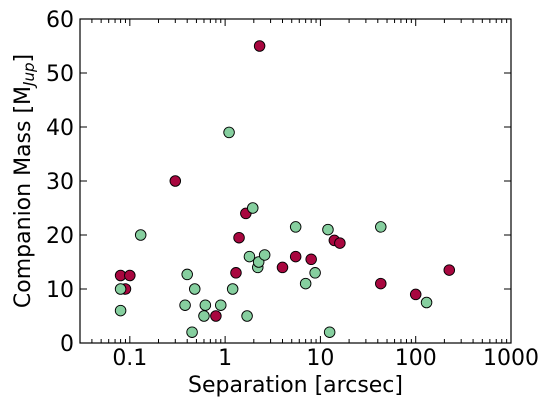  Describe the element at coordinates (225, 358) in the screenshot. I see `x-tick-label: 1` at that location.